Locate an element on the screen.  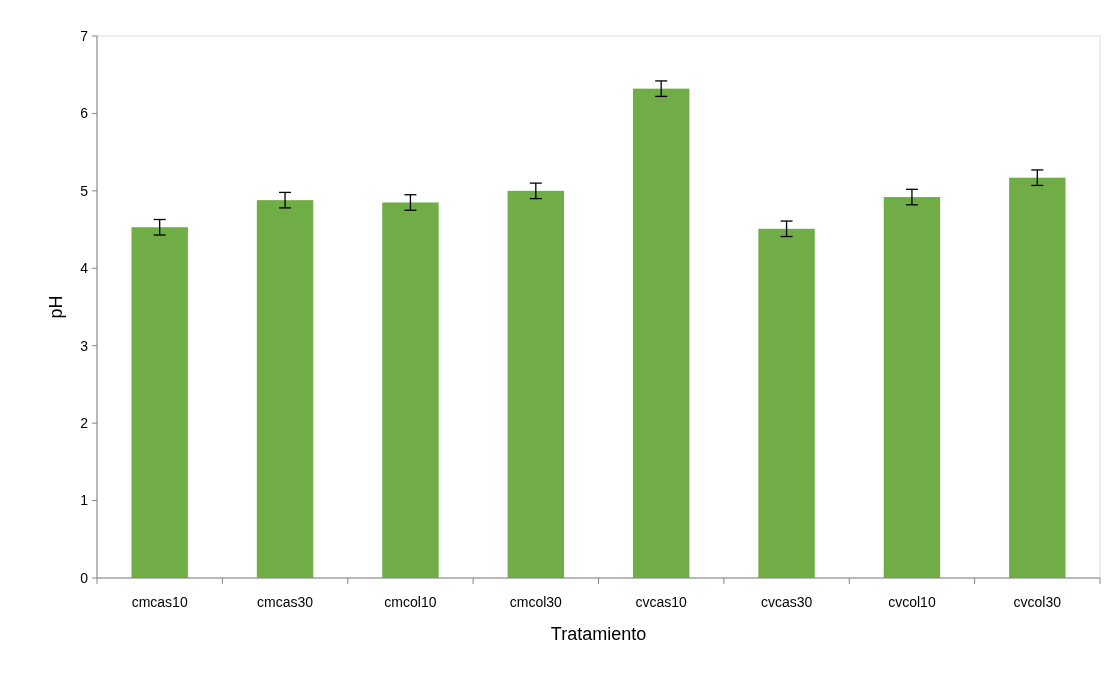
y-tick-label: 6 is located at coordinates (84, 113).